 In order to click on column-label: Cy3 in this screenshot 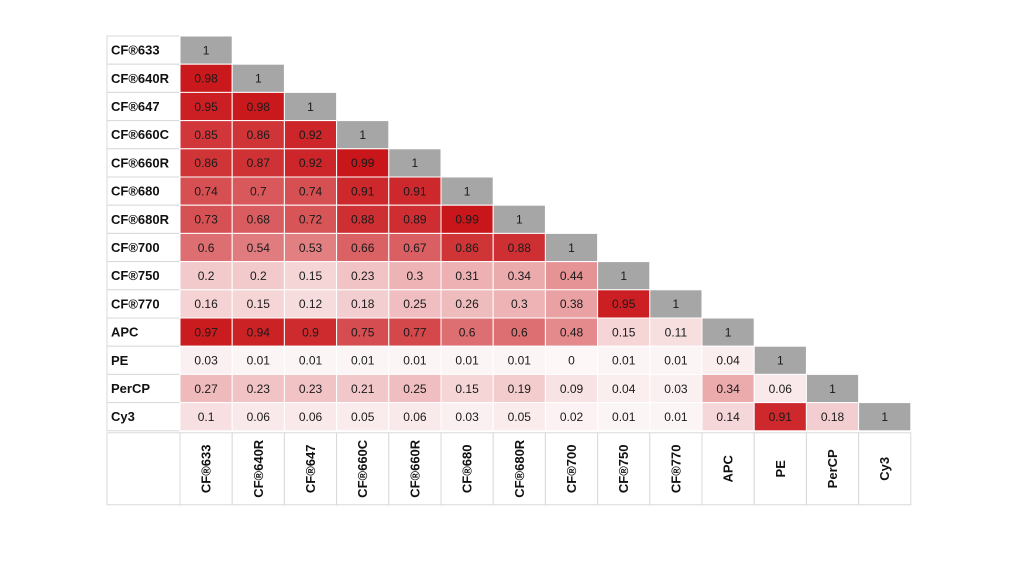, I will do `click(884, 469)`.